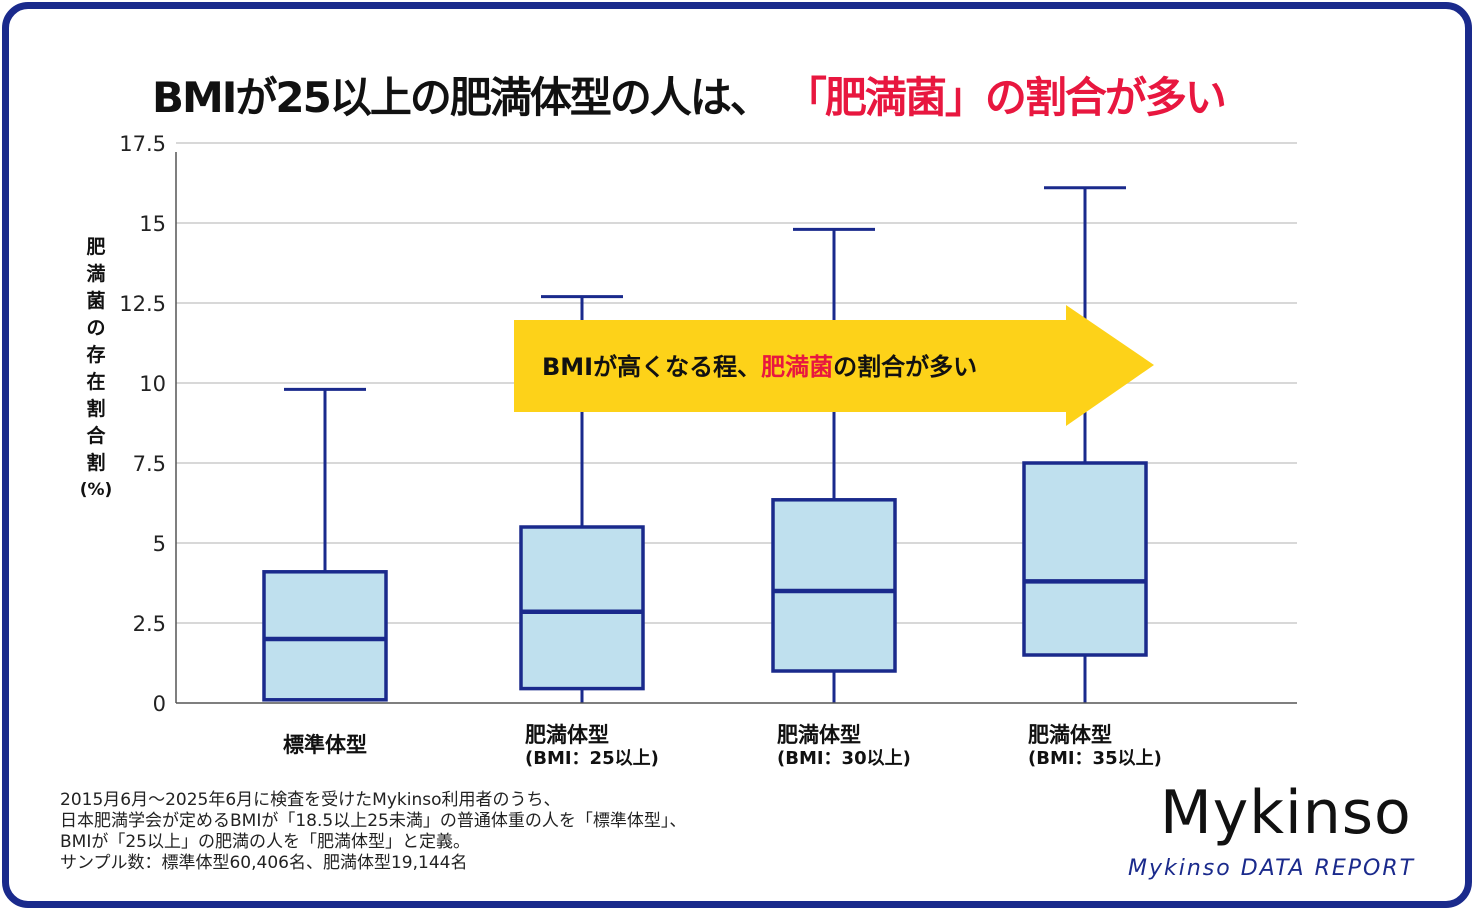  I want to click on y-tick-label: 15, so click(152, 224).